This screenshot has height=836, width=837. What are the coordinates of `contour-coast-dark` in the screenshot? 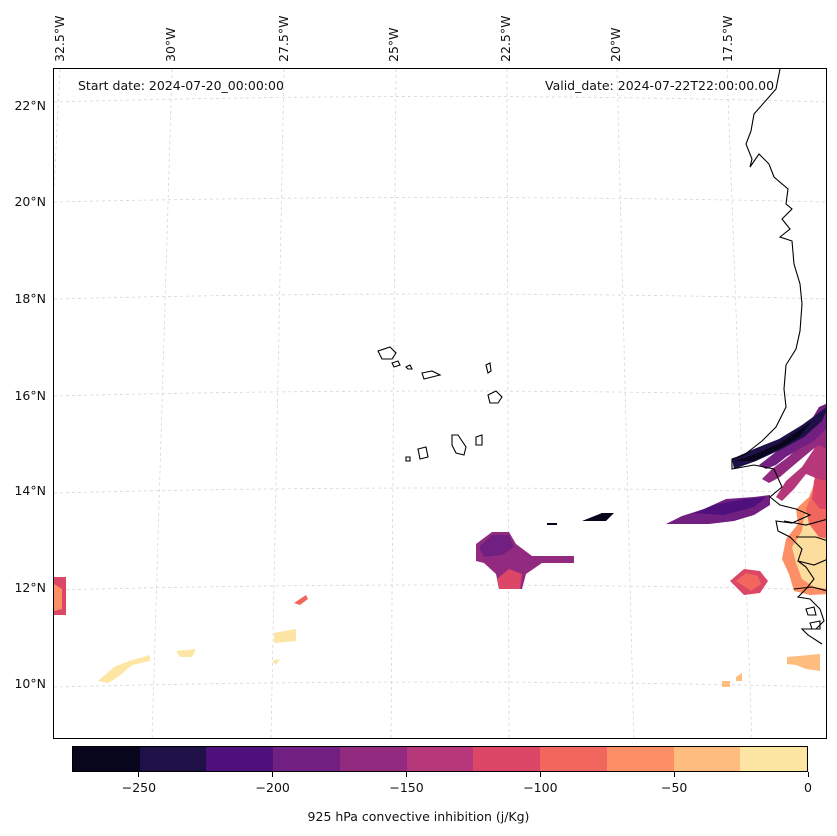 It's located at (779, 438).